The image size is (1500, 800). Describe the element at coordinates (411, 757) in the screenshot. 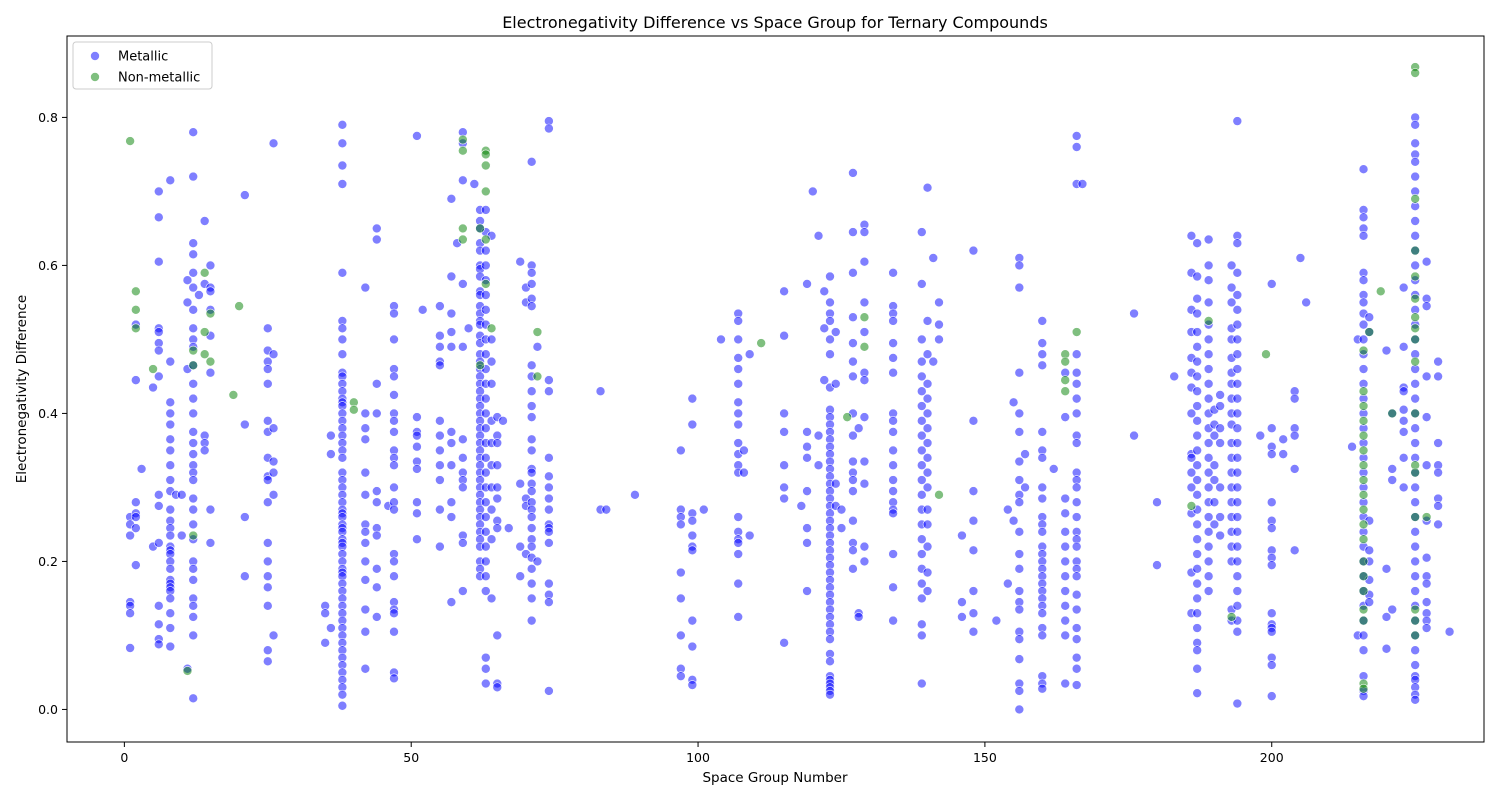

I see `x-tick-label: 50` at that location.